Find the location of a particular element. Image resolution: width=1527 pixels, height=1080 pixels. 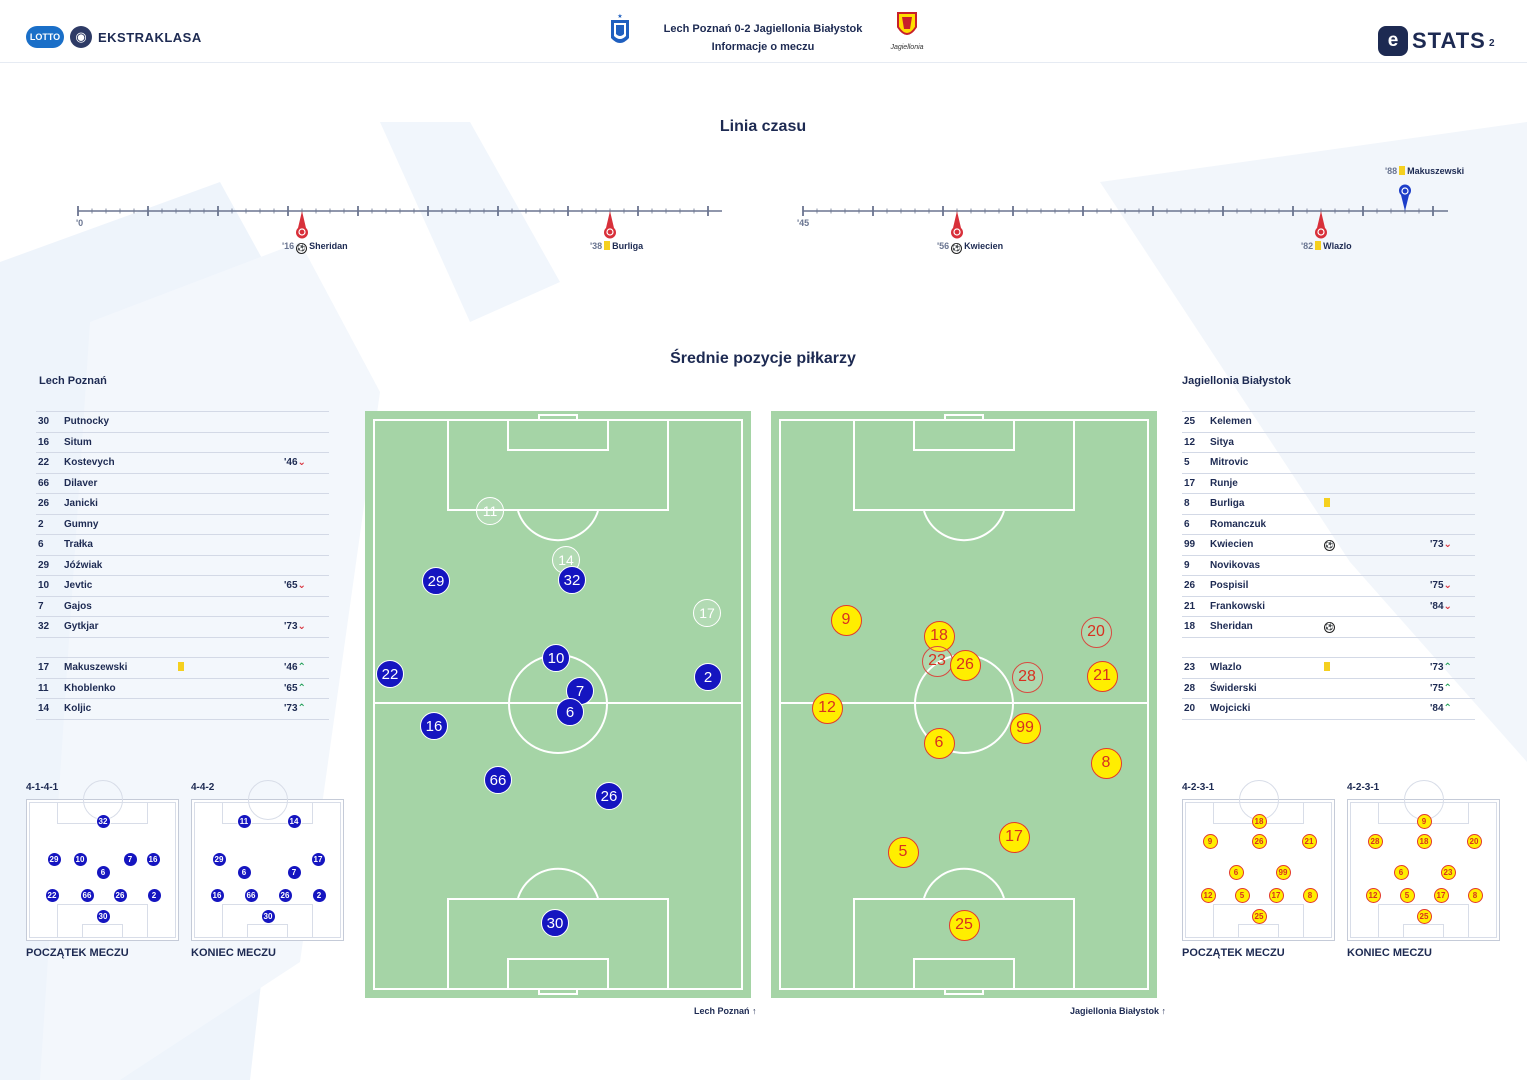

away-lineup-row: 23 Wlazlo '73⌃ is located at coordinates (1328, 668).